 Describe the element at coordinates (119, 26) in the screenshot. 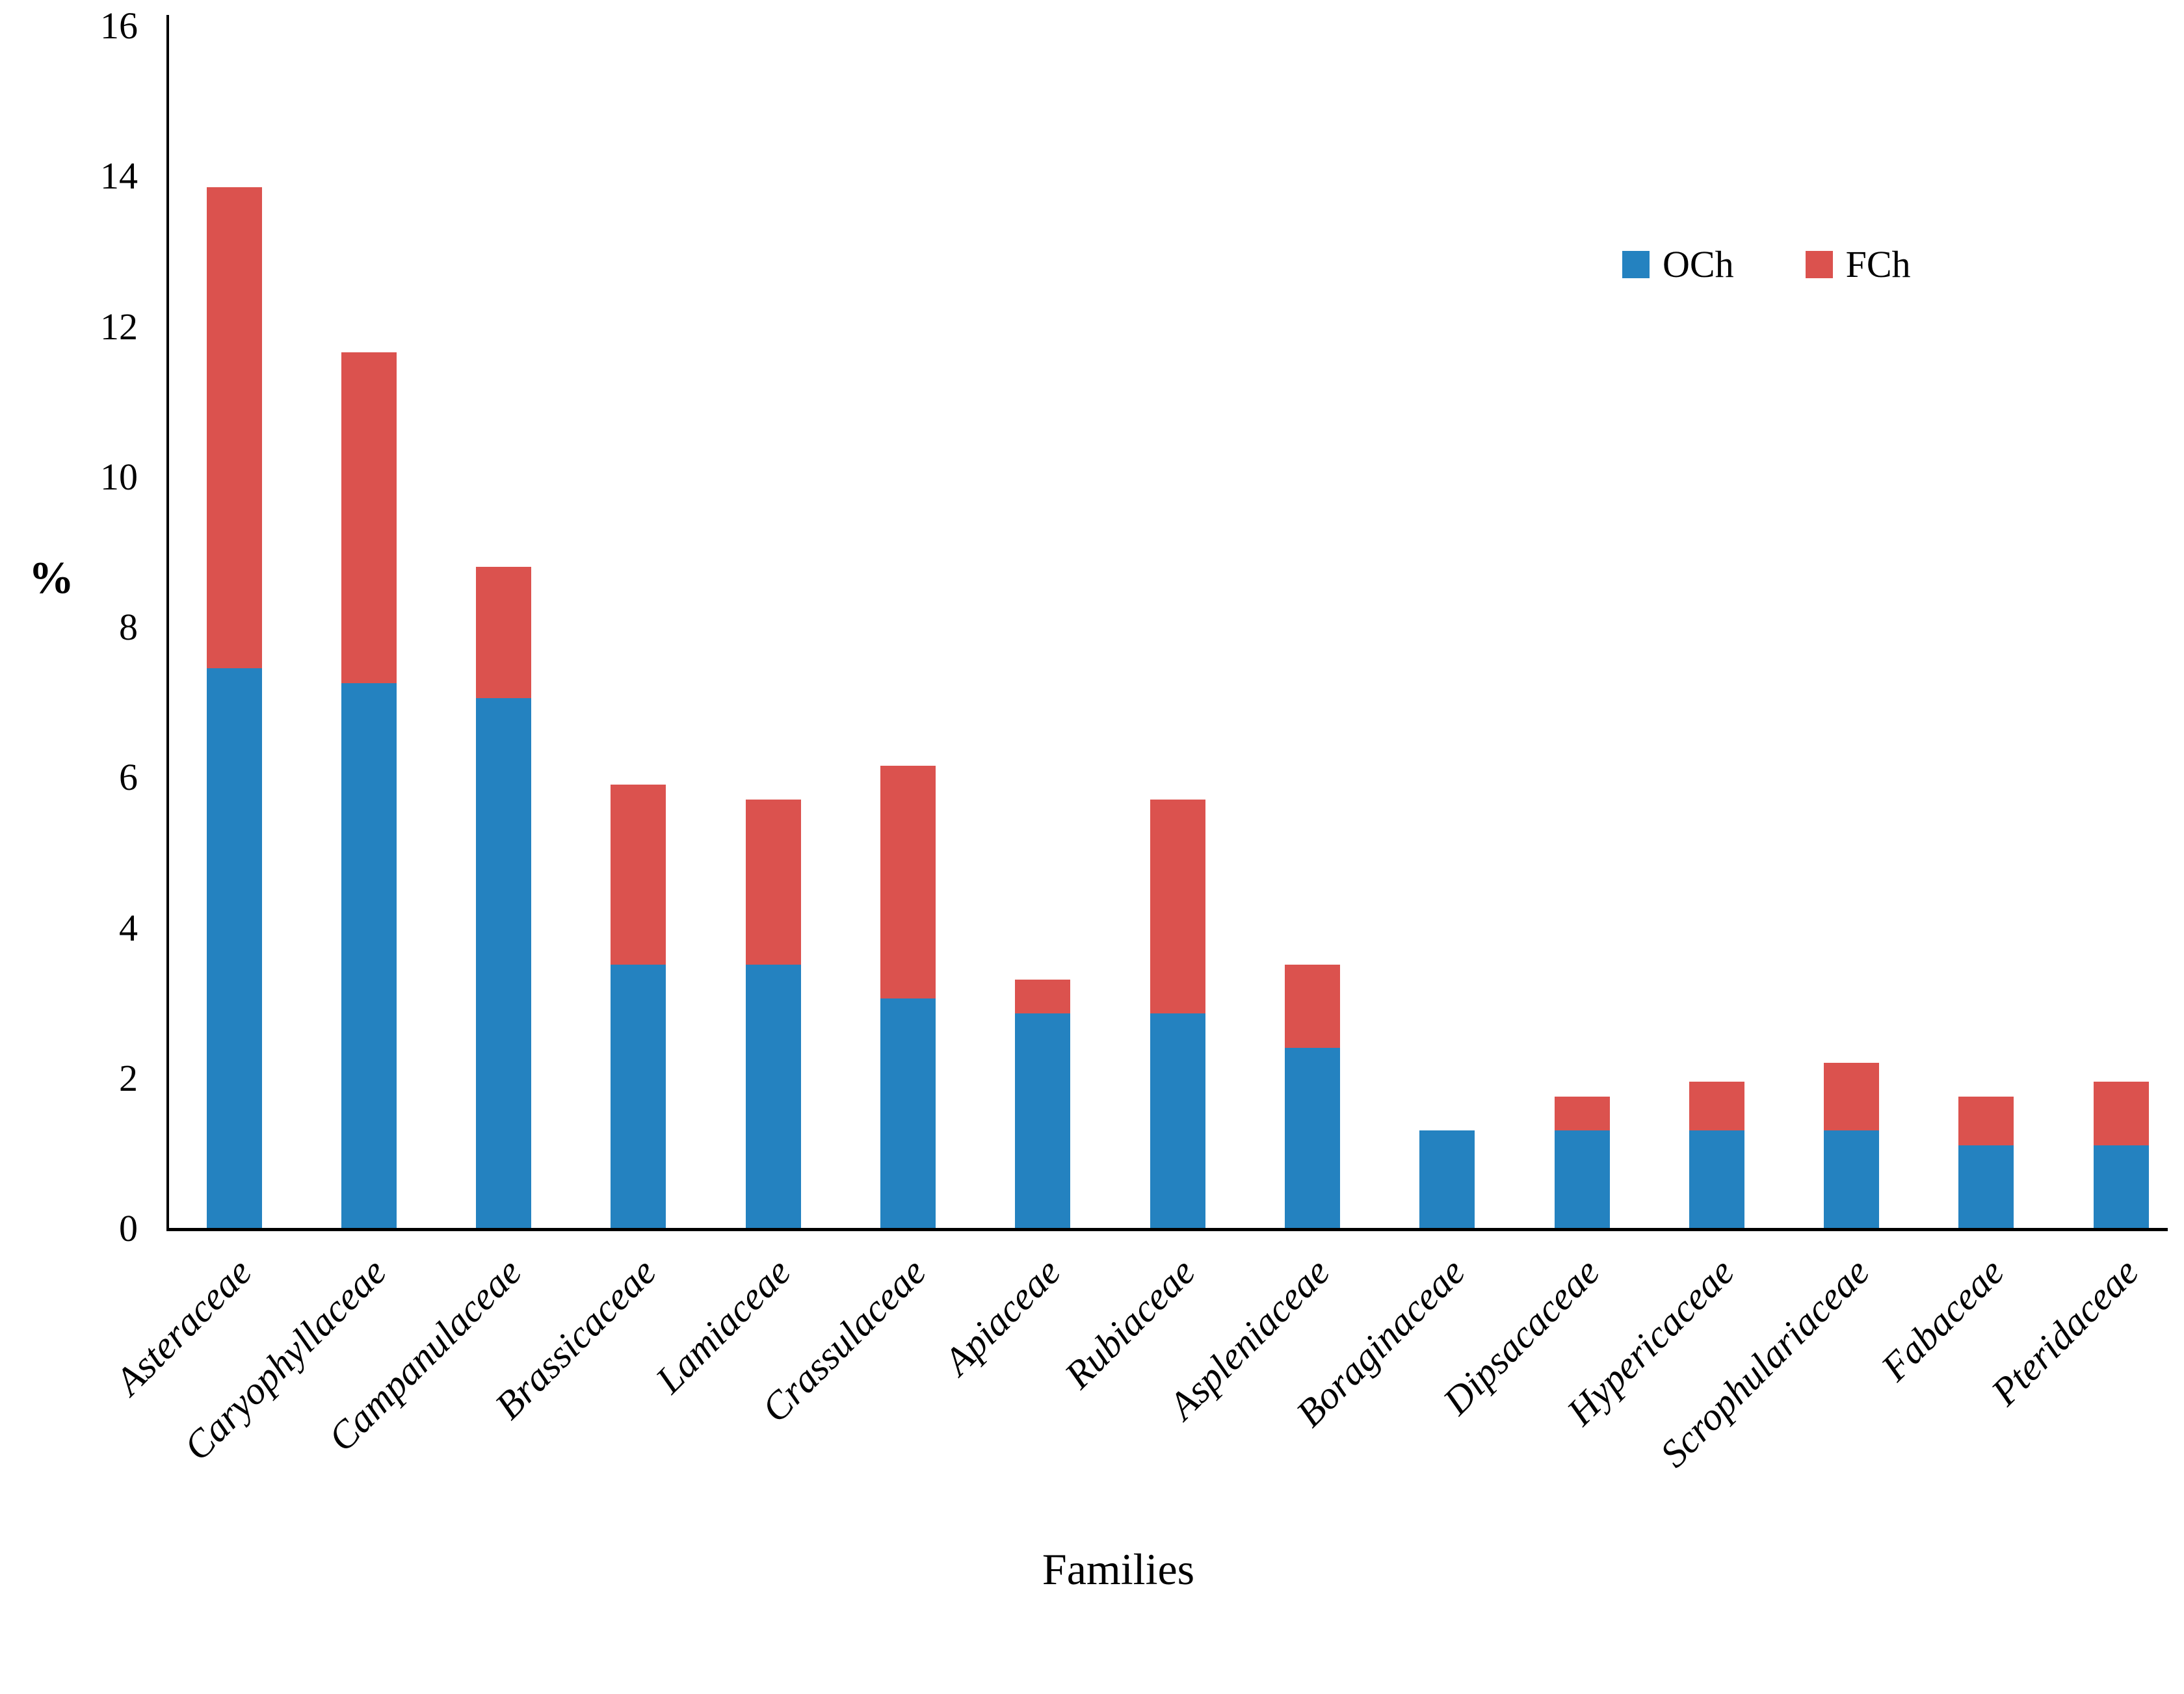

I see `y-tick-label-16: 16` at that location.